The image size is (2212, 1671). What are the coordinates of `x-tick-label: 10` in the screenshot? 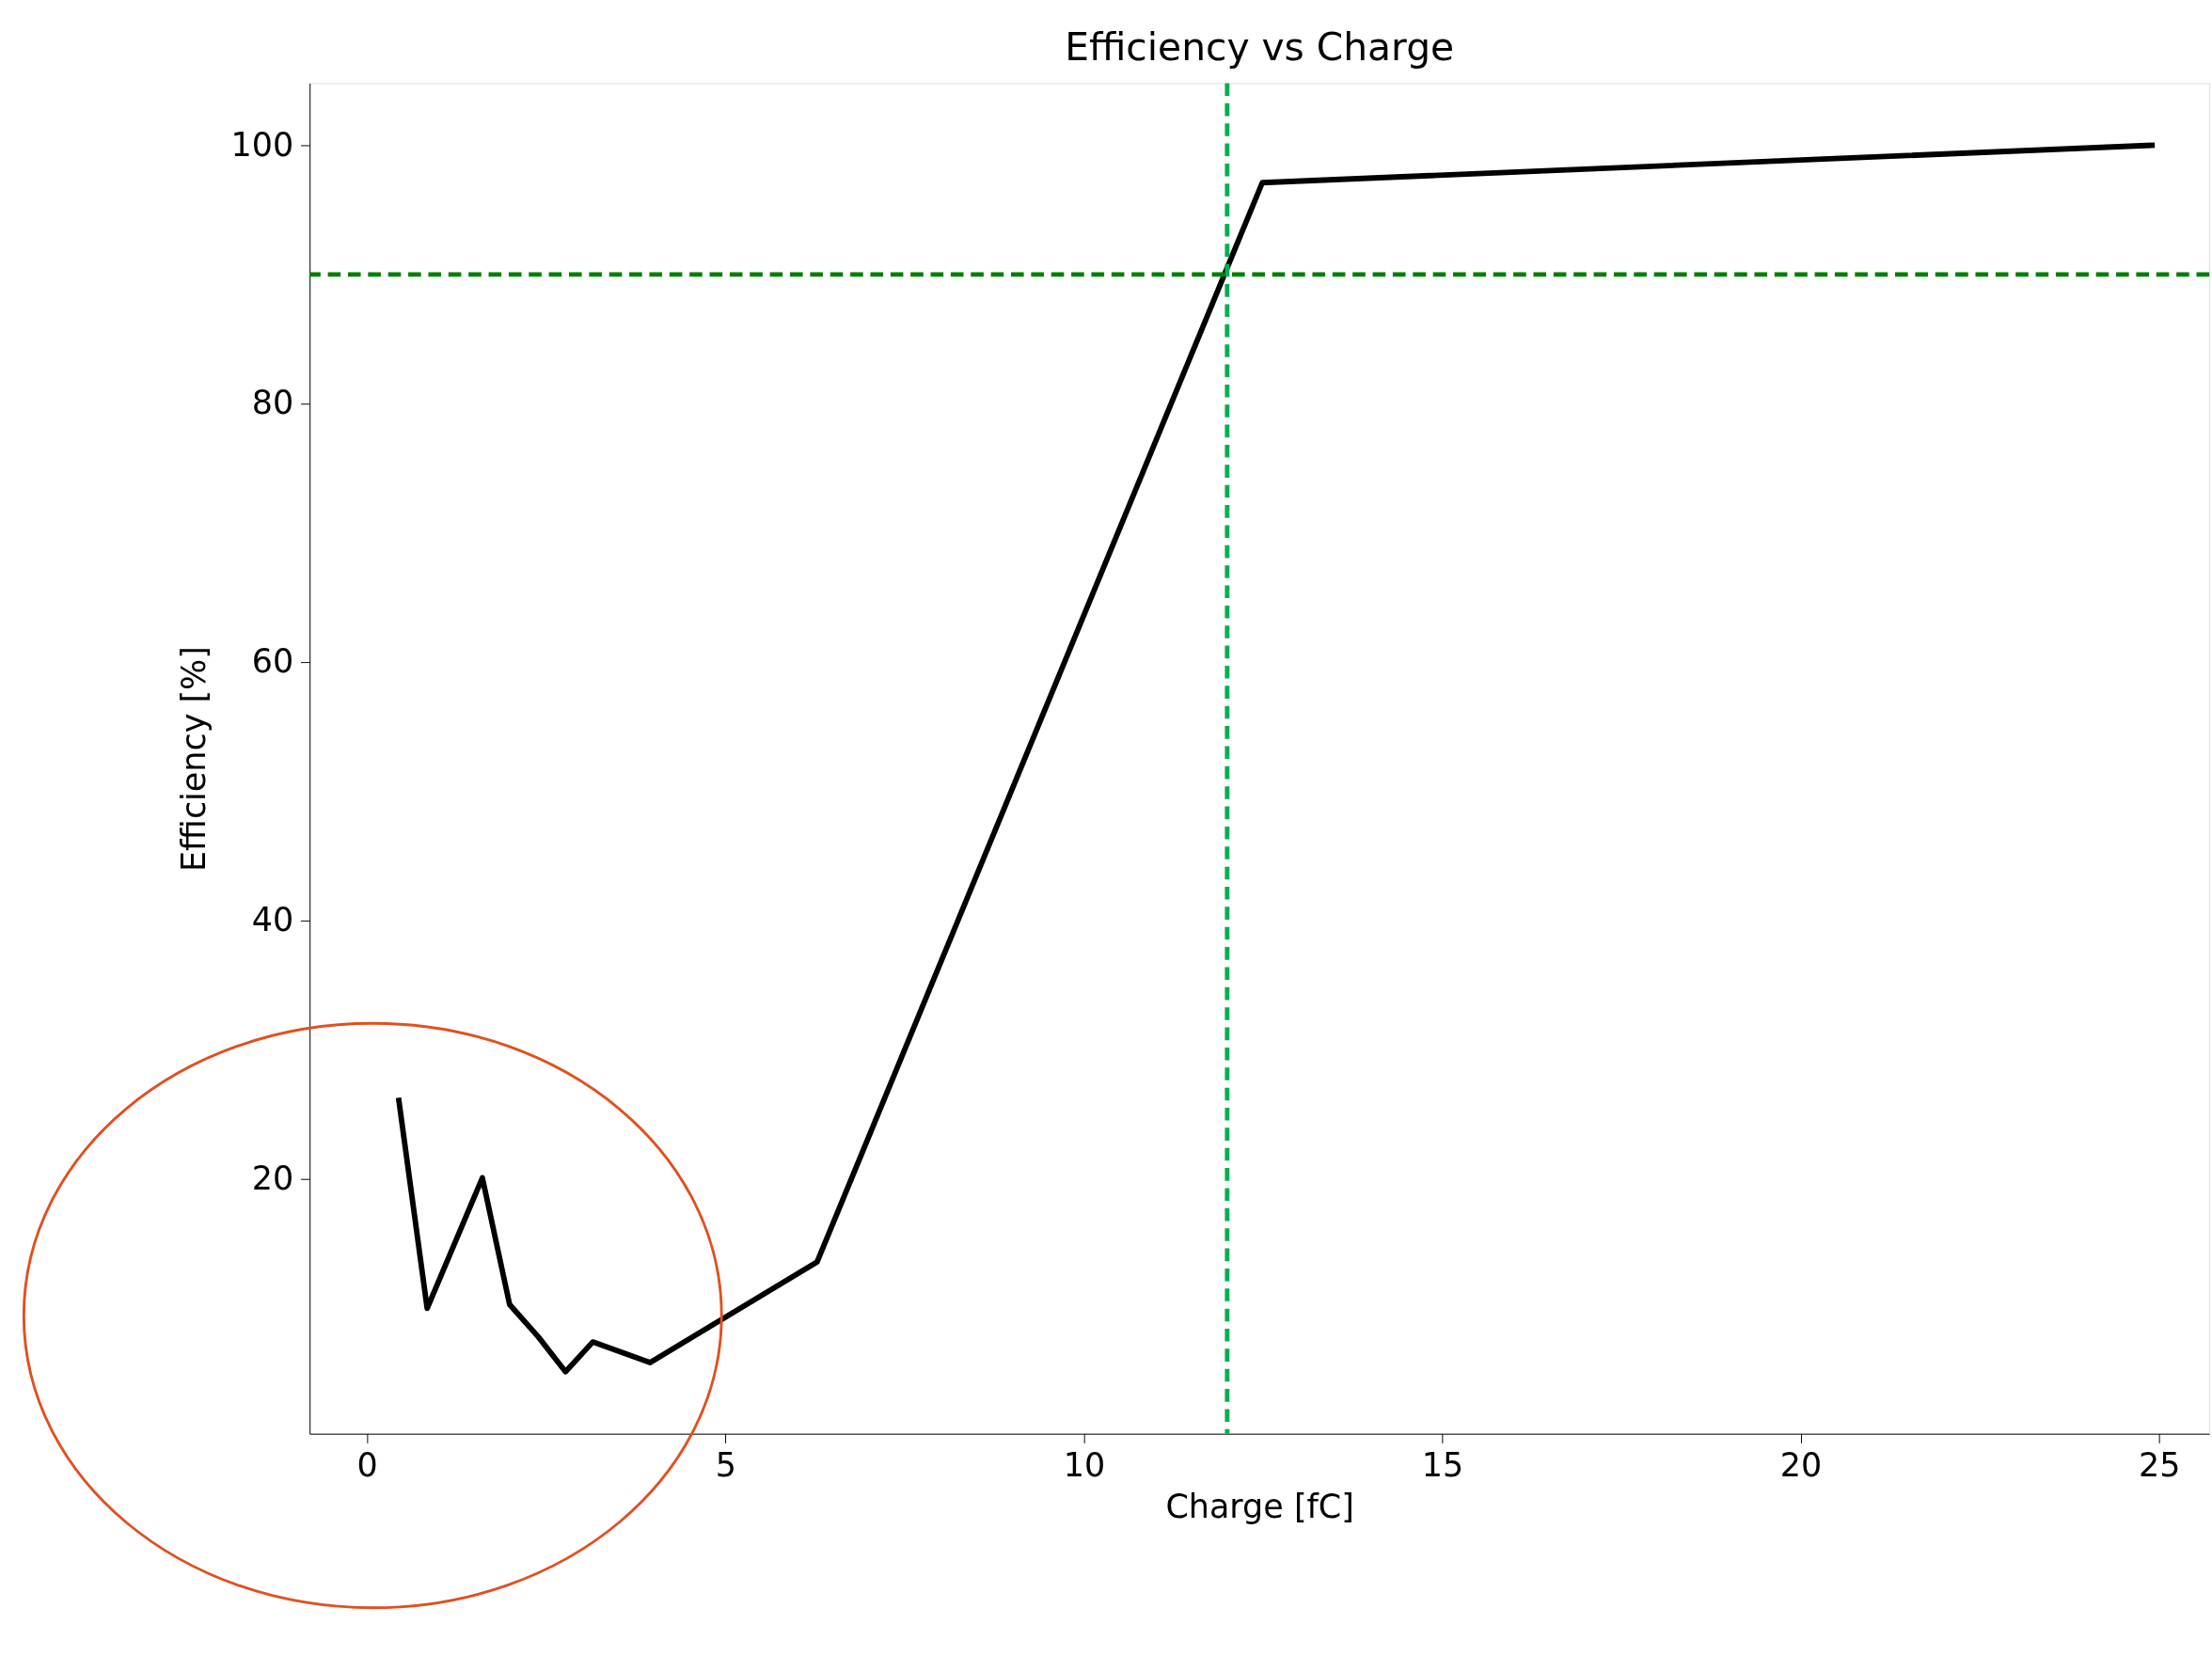 It's located at (1084, 1464).